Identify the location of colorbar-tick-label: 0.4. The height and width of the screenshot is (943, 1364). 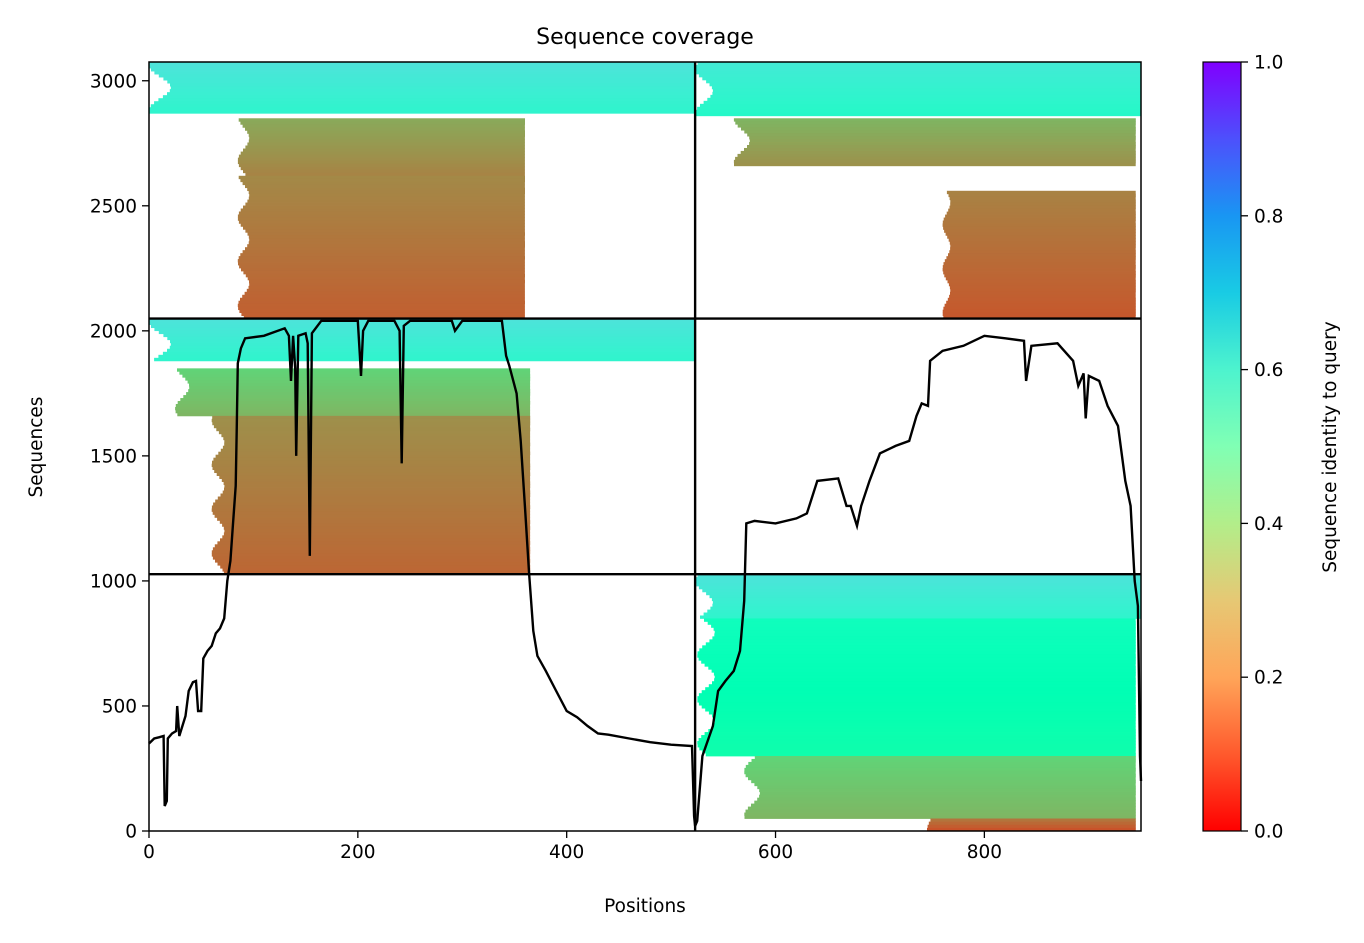
(1268, 524).